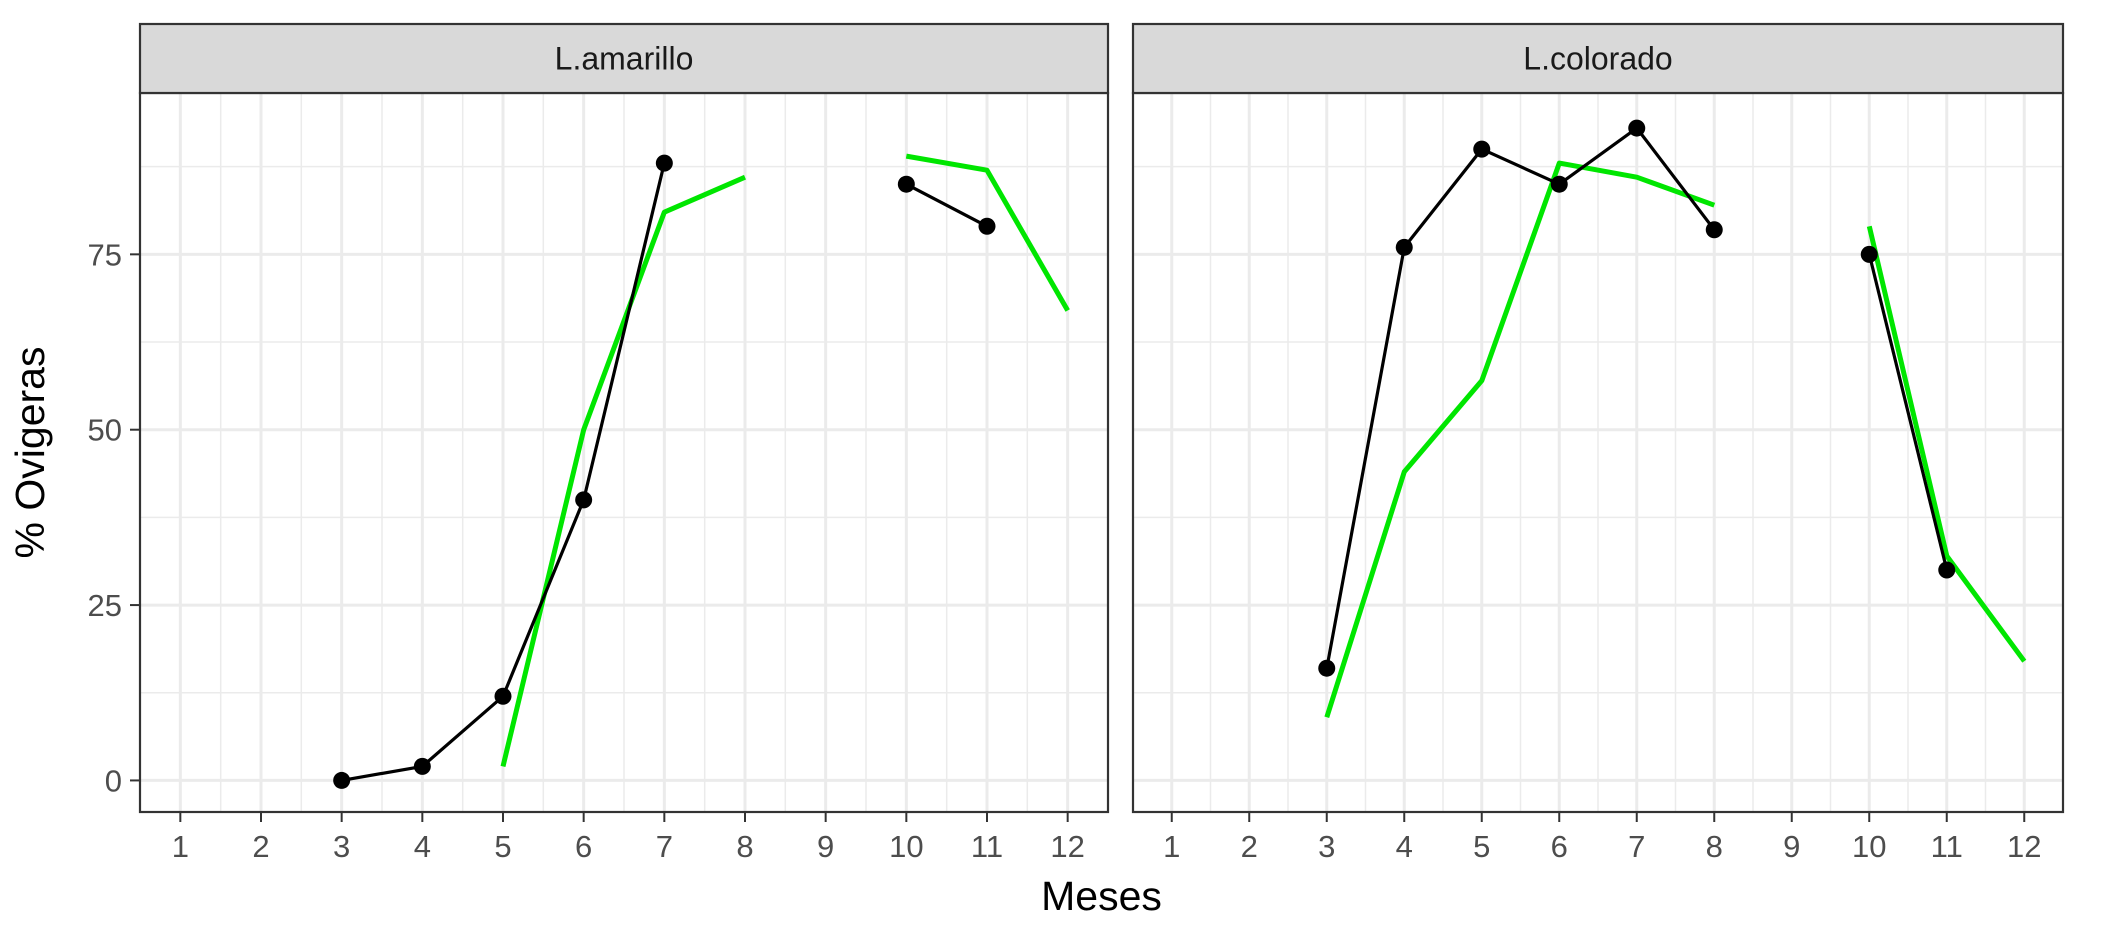 The width and height of the screenshot is (2125, 944). What do you see at coordinates (105, 254) in the screenshot?
I see `y-tick-label: 75` at bounding box center [105, 254].